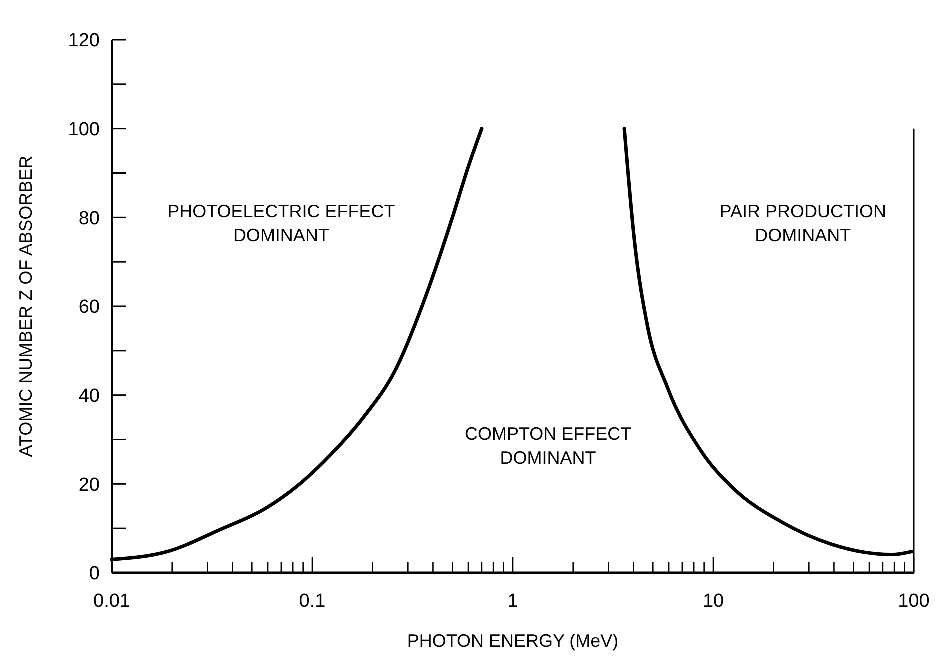 The width and height of the screenshot is (940, 667). I want to click on x-tick-label: 1, so click(513, 601).